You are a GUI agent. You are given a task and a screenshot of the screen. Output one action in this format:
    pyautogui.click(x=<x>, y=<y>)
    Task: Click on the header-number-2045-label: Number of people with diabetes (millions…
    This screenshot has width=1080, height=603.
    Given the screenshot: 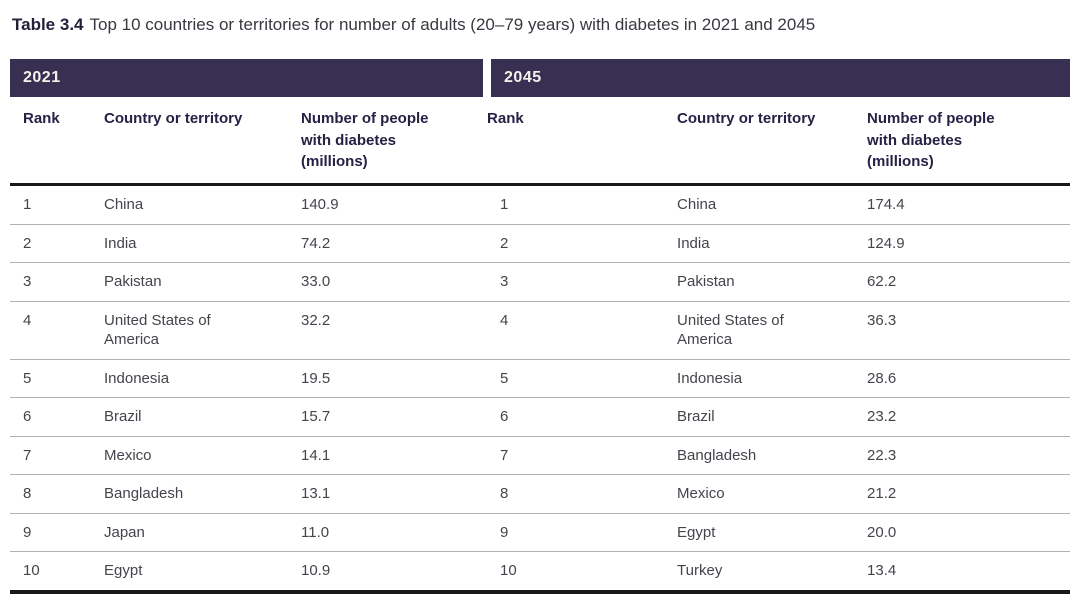 What is the action you would take?
    pyautogui.click(x=931, y=140)
    